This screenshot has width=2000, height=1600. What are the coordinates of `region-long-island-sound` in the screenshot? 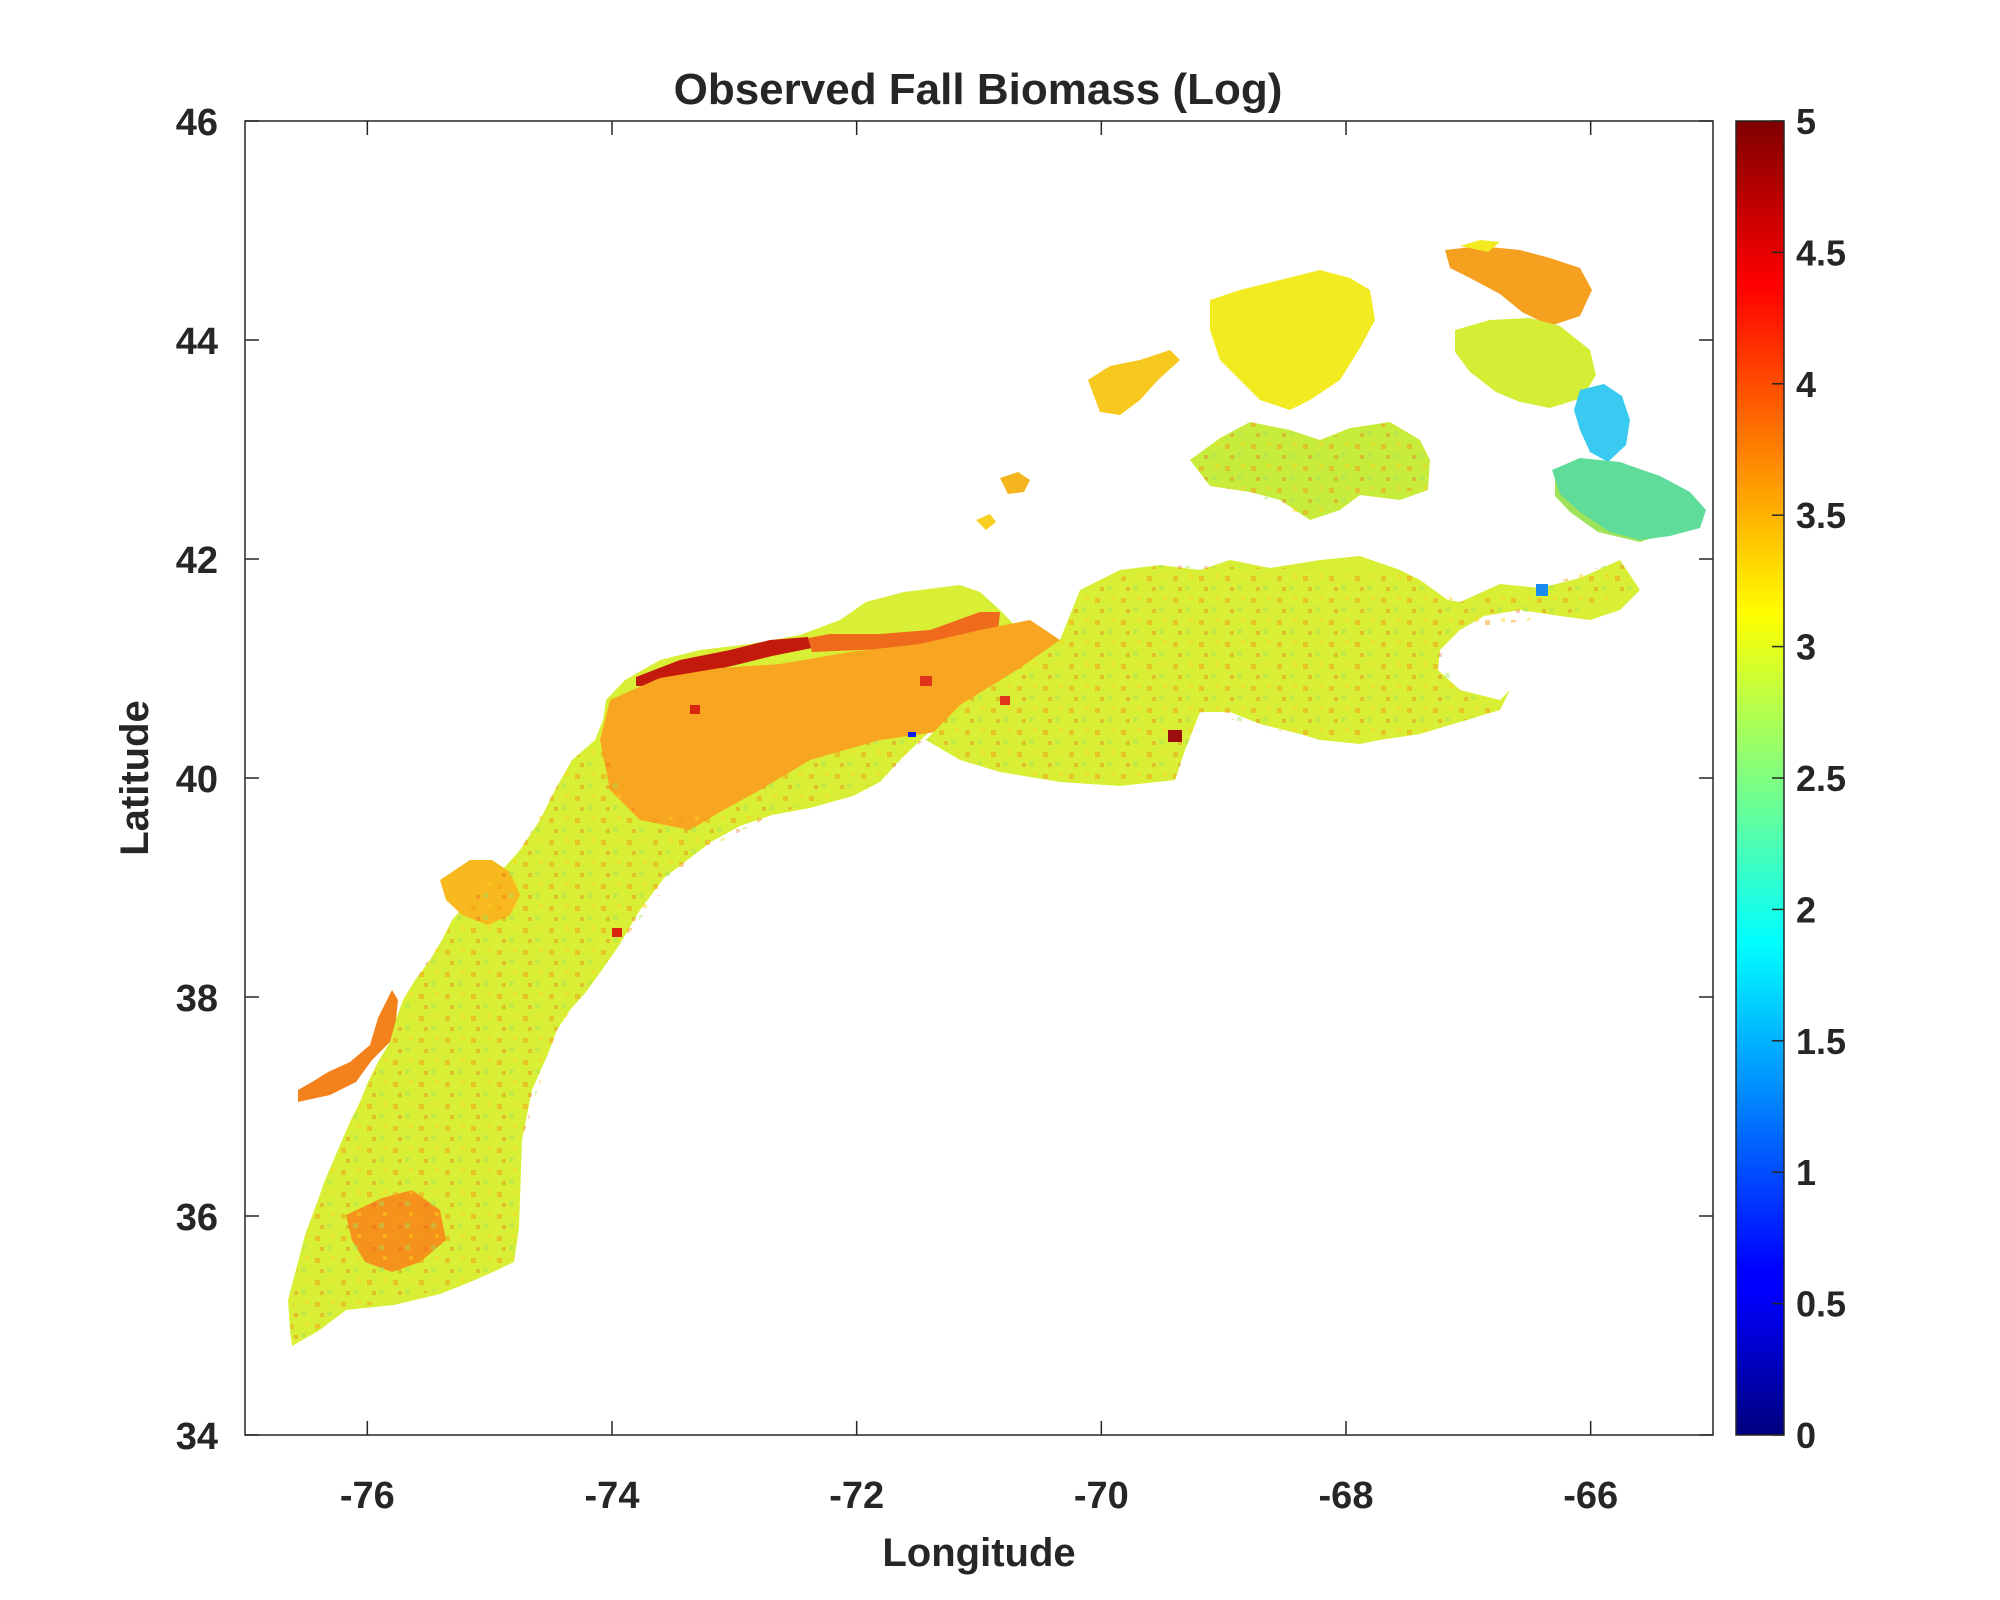 It's located at (724, 661).